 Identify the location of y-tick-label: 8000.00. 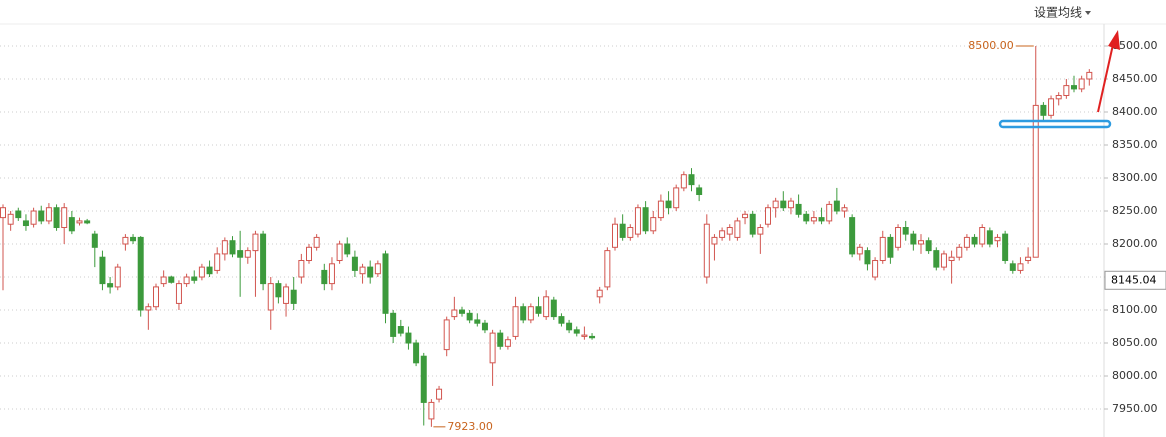
(1135, 375).